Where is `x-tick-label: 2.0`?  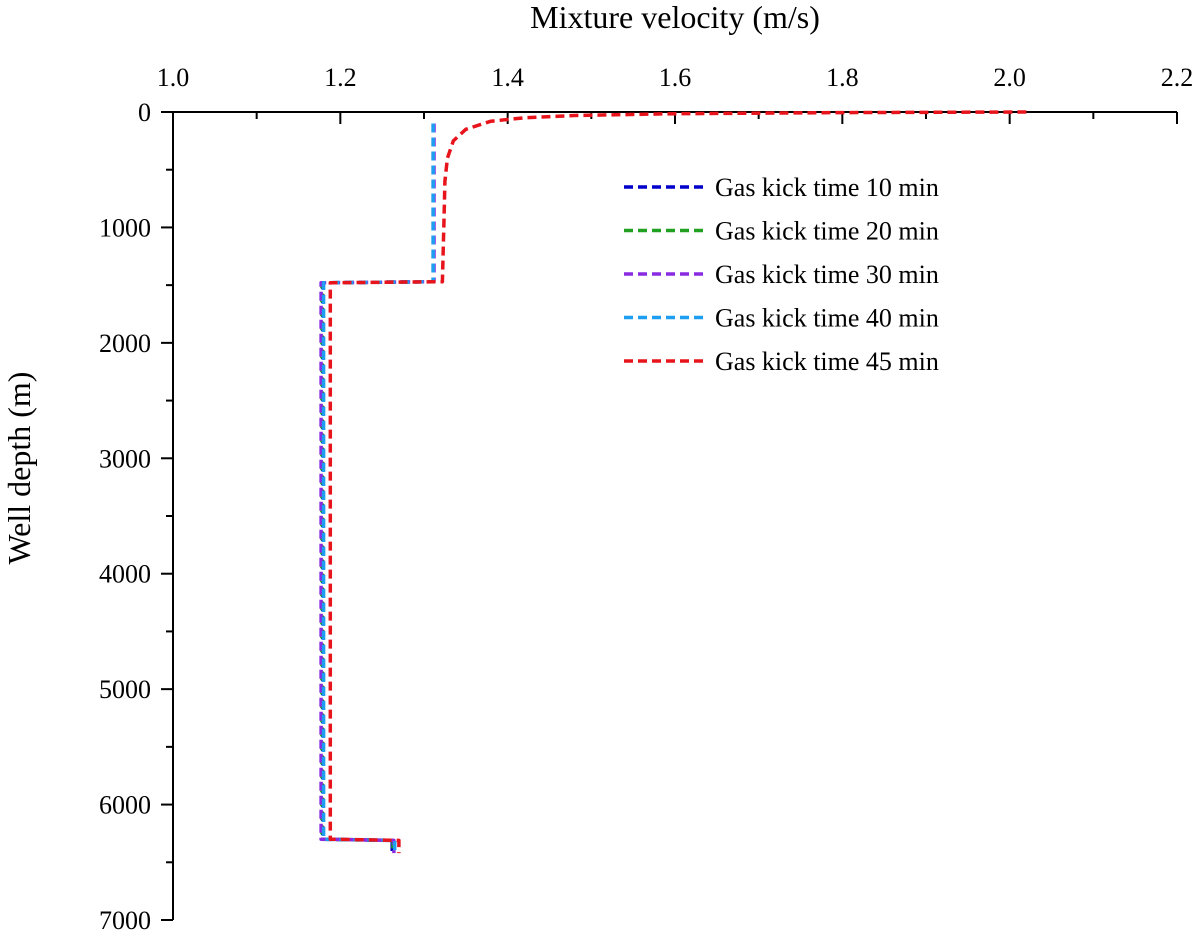 x-tick-label: 2.0 is located at coordinates (1009, 77).